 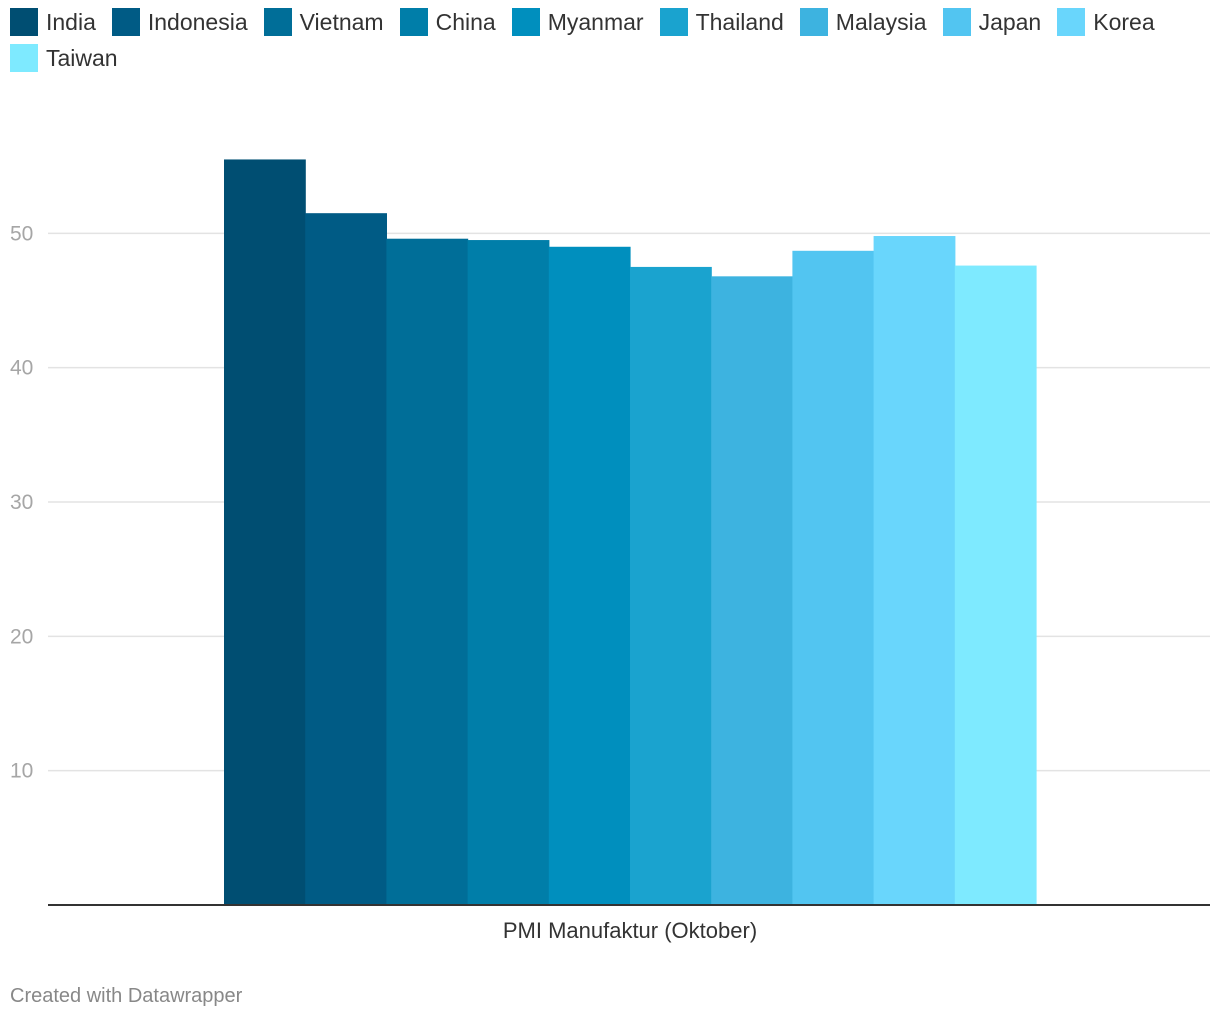 What do you see at coordinates (126, 996) in the screenshot?
I see `footer-credit: Created with Datawrapper` at bounding box center [126, 996].